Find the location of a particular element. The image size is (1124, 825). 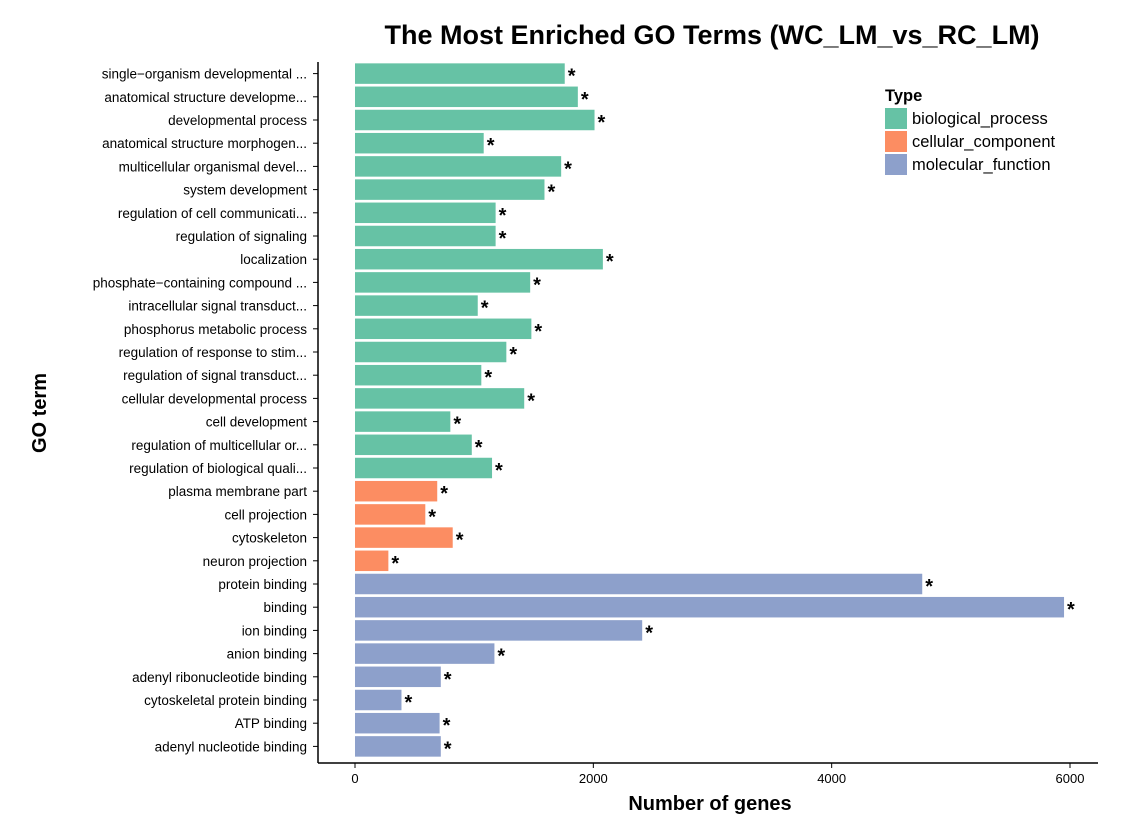

y-tick-label: ion binding is located at coordinates (274, 630).